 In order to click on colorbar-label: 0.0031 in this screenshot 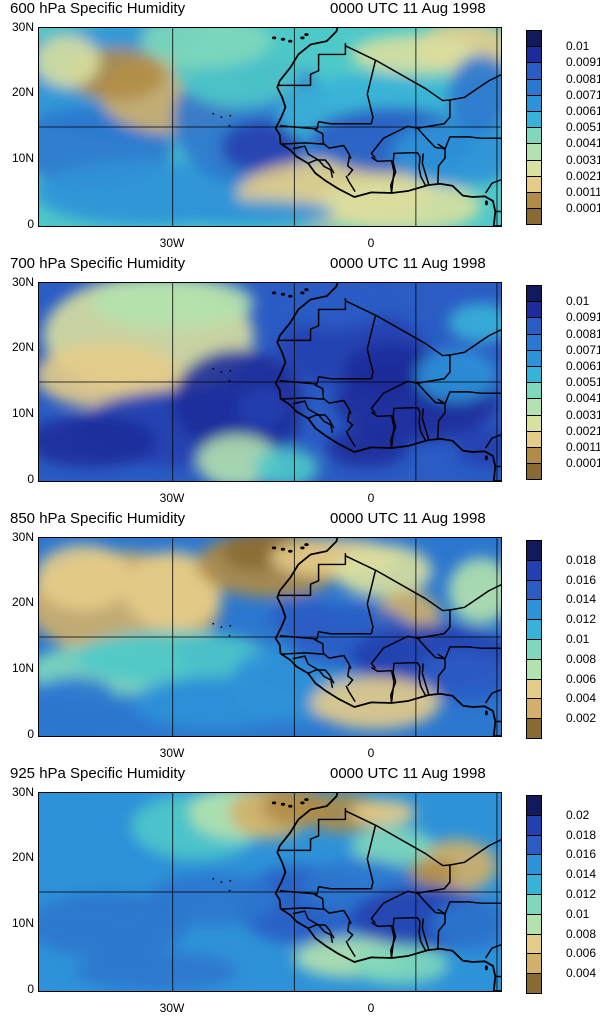, I will do `click(583, 159)`.